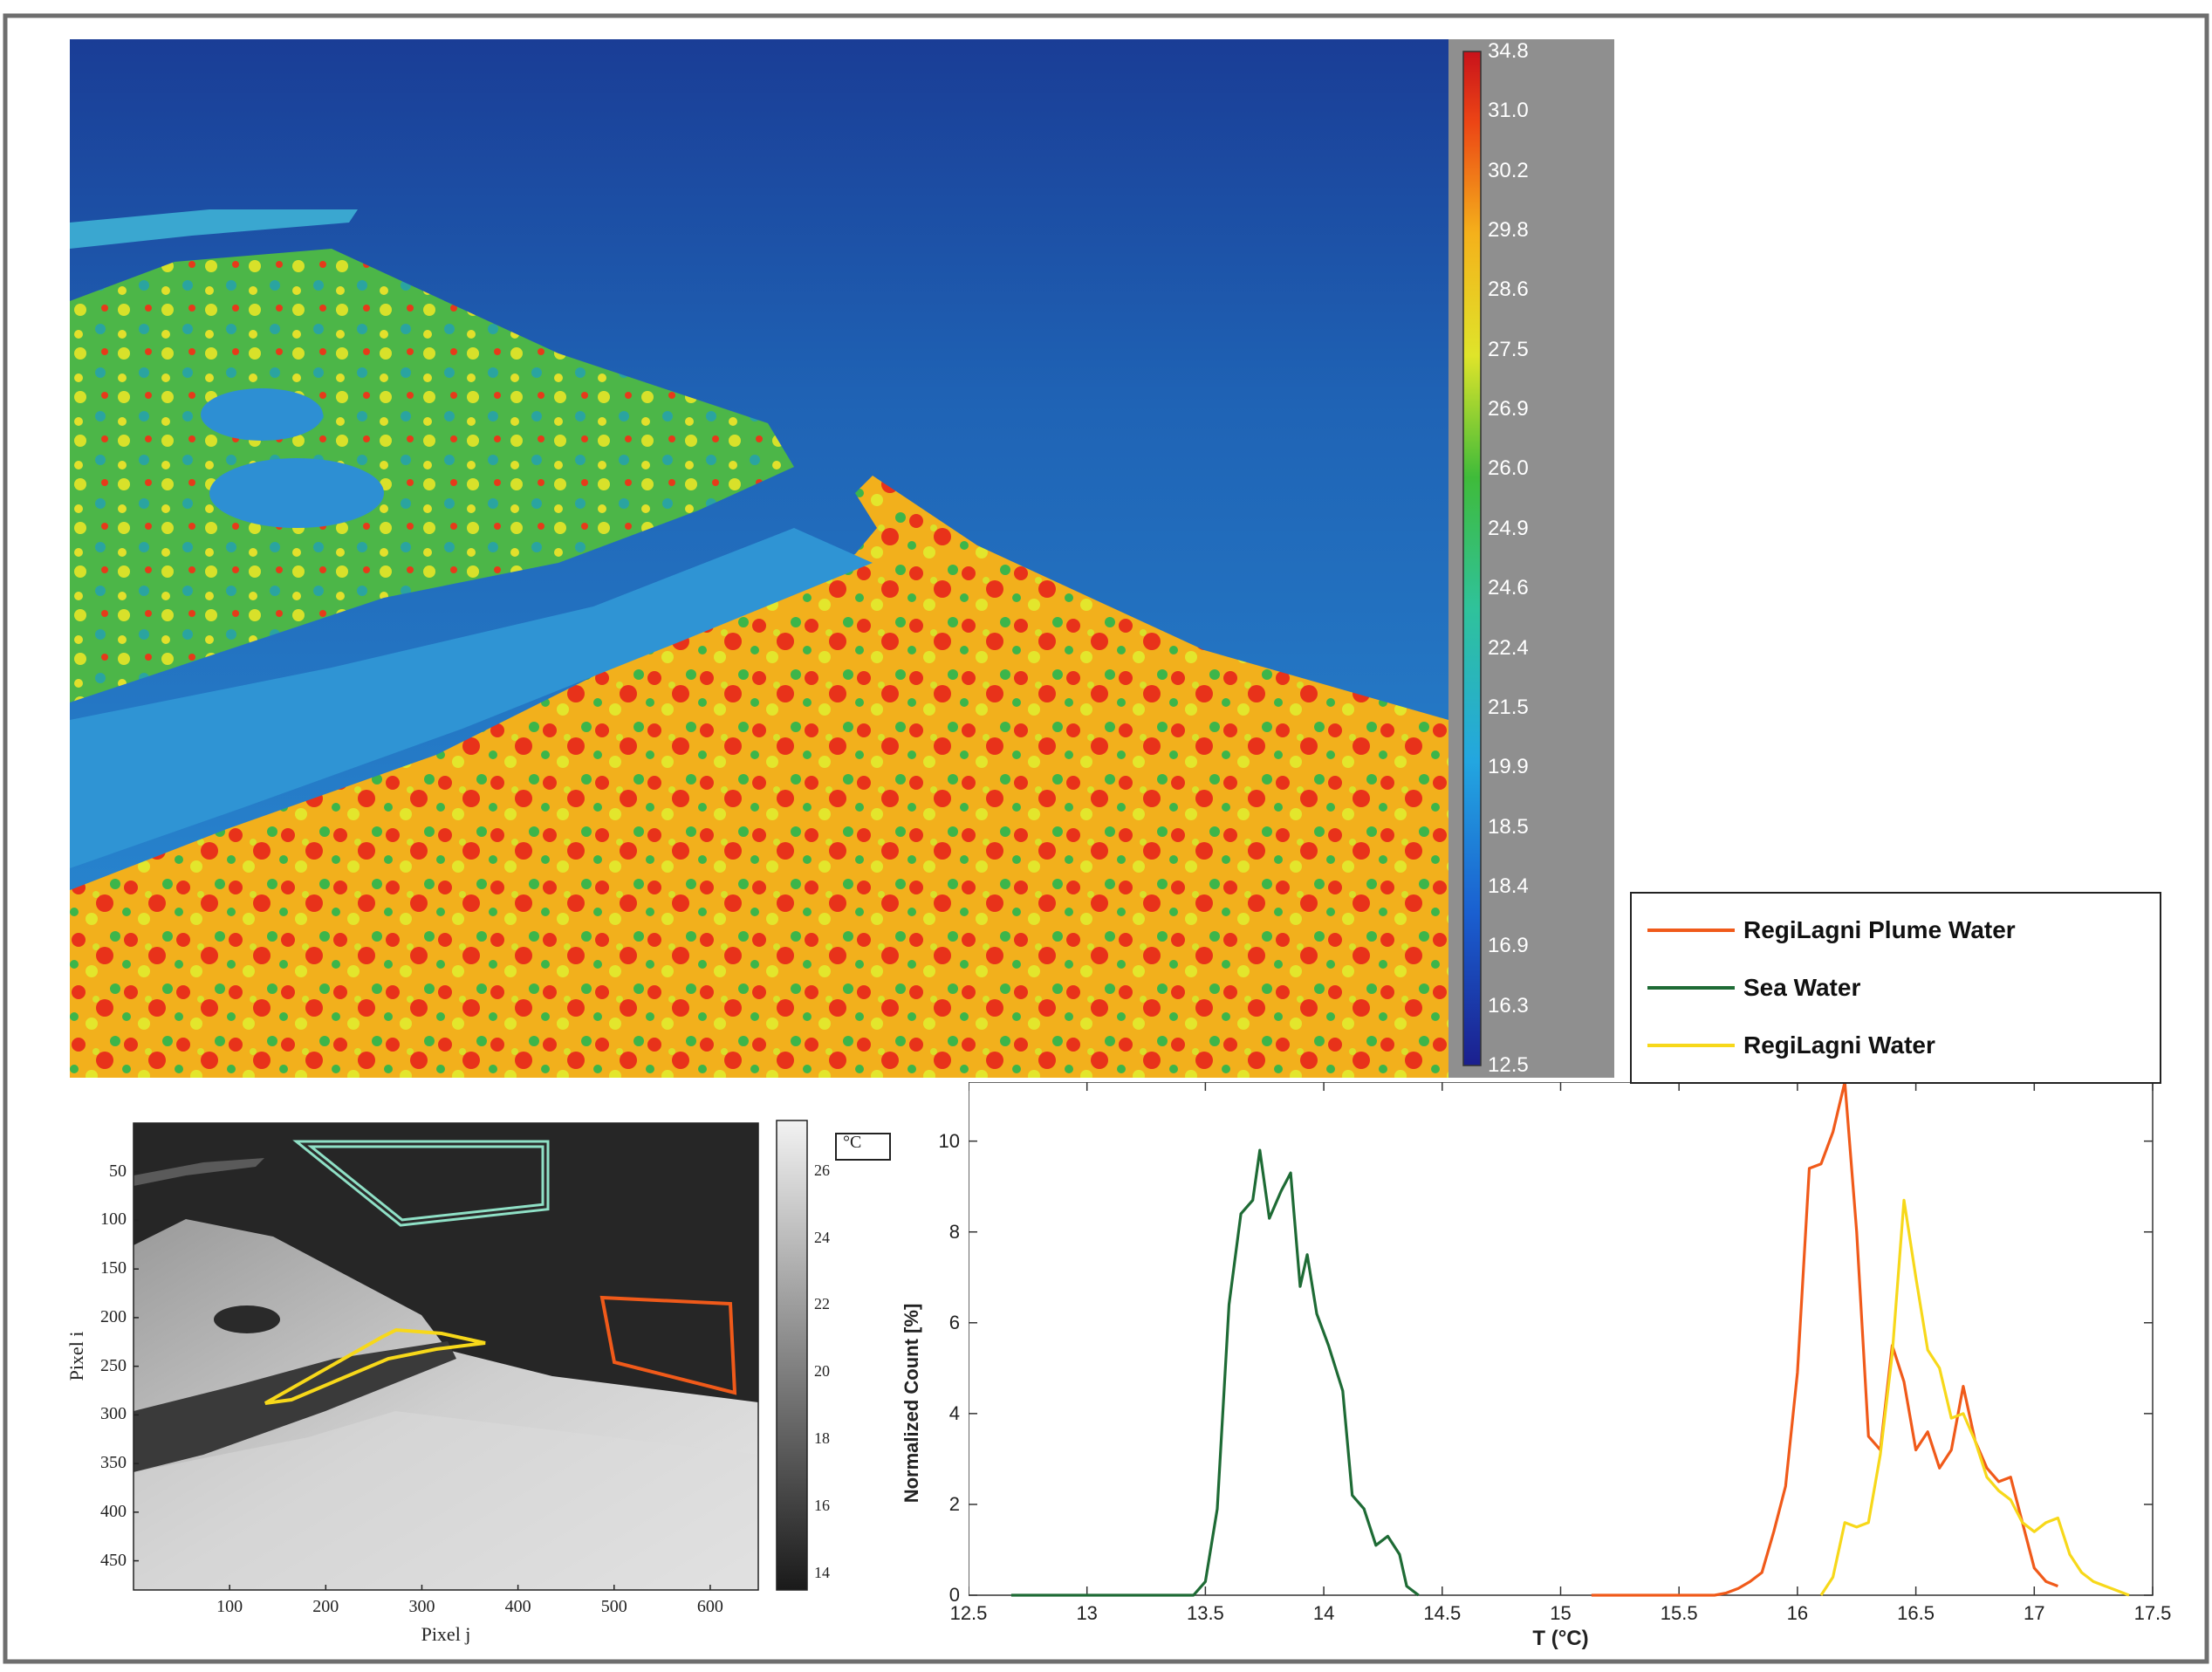 The height and width of the screenshot is (1672, 2212). I want to click on thermal-colorbar-tick: 22.4, so click(1508, 647).